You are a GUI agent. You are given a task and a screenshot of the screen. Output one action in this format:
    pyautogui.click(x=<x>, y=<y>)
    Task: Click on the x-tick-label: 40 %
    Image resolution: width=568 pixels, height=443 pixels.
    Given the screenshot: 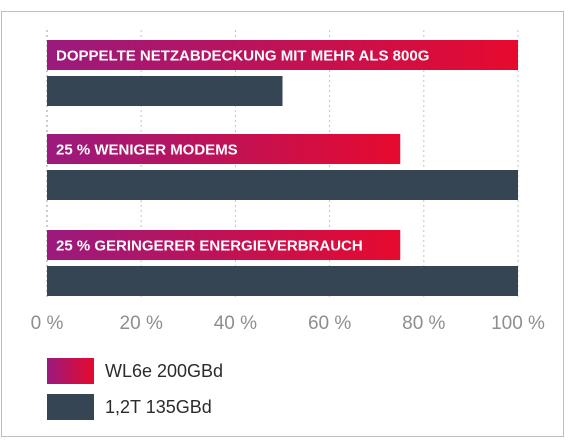 What is the action you would take?
    pyautogui.click(x=235, y=323)
    